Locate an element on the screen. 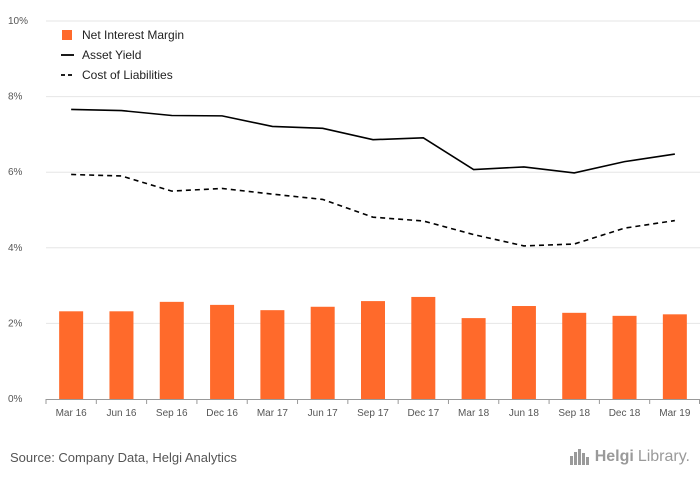 This screenshot has width=700, height=483. legend-label: Net Interest Margin is located at coordinates (133, 35).